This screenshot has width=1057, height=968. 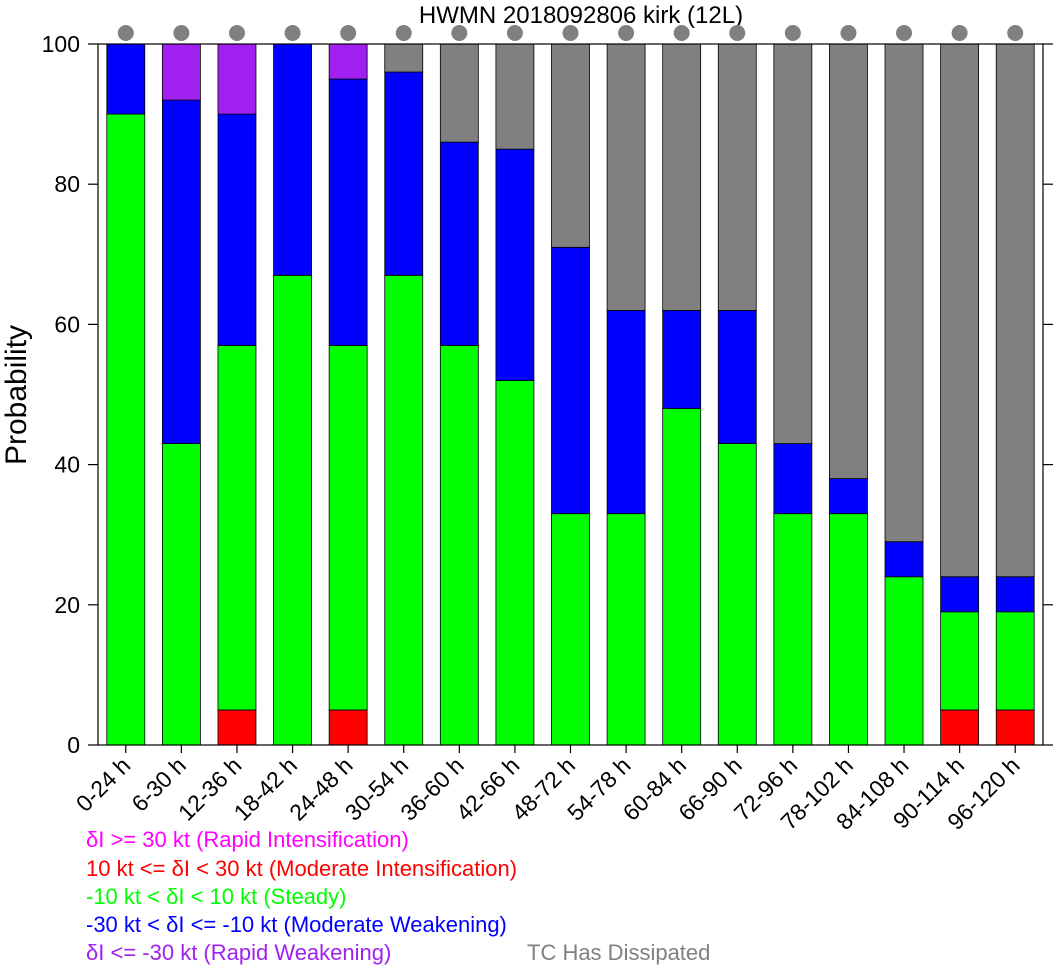 I want to click on y-tick-label: 60, so click(x=67, y=324).